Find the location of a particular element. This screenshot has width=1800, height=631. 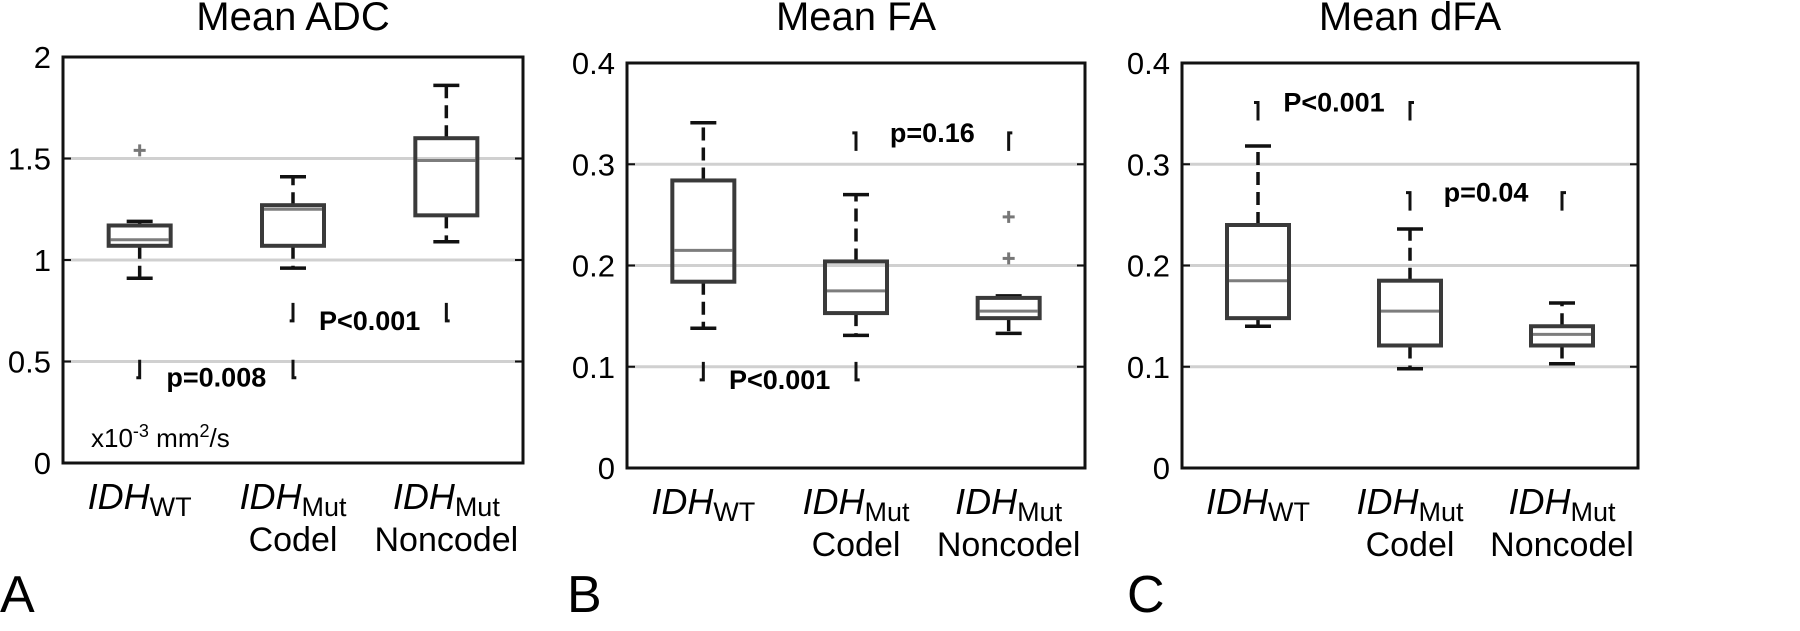

chart-title: Mean ADC is located at coordinates (292, 19).